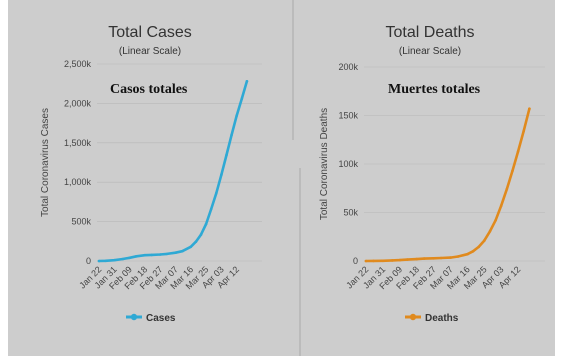 Image resolution: width=563 pixels, height=356 pixels. I want to click on deaths-ytick-label: 50k, so click(350, 213).